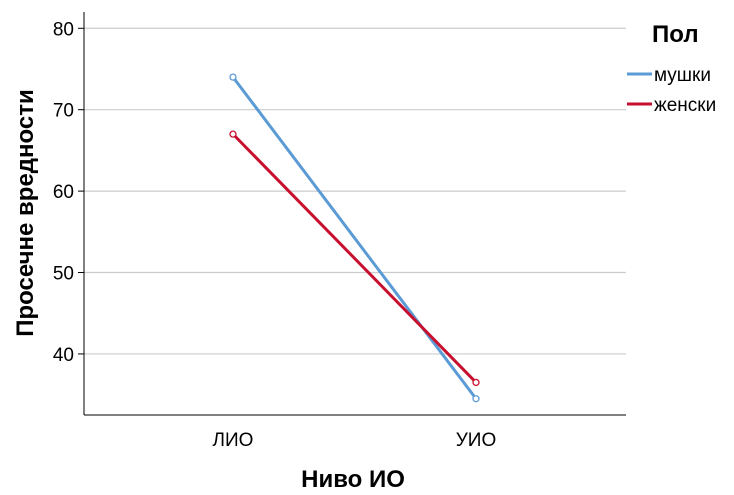 The image size is (734, 495). What do you see at coordinates (682, 75) in the screenshot?
I see `legend-label: мушки` at bounding box center [682, 75].